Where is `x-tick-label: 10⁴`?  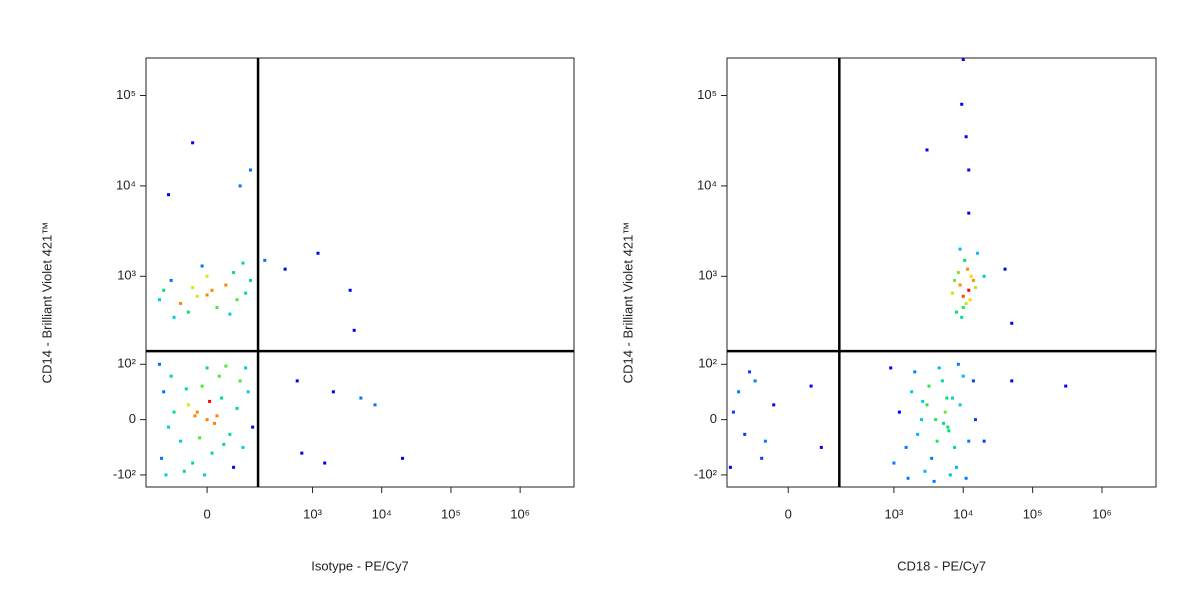 x-tick-label: 10⁴ is located at coordinates (963, 513).